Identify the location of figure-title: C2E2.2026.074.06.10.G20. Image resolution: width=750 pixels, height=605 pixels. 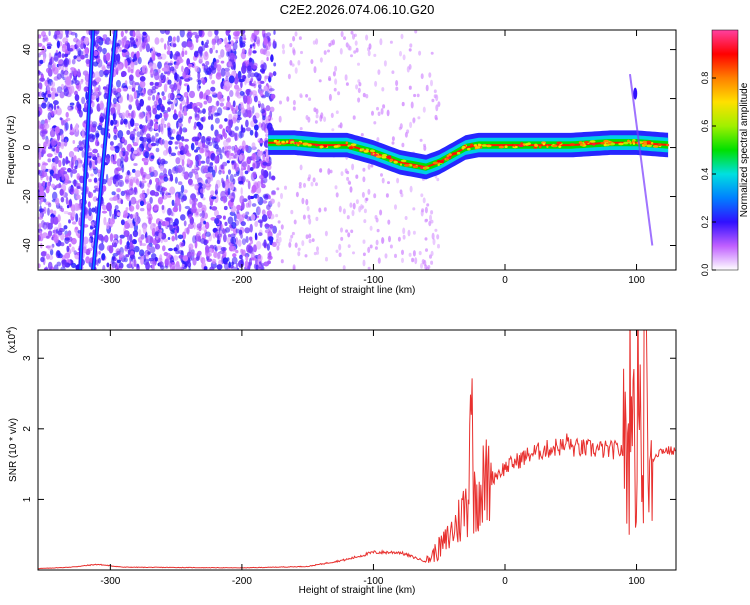
(357, 9).